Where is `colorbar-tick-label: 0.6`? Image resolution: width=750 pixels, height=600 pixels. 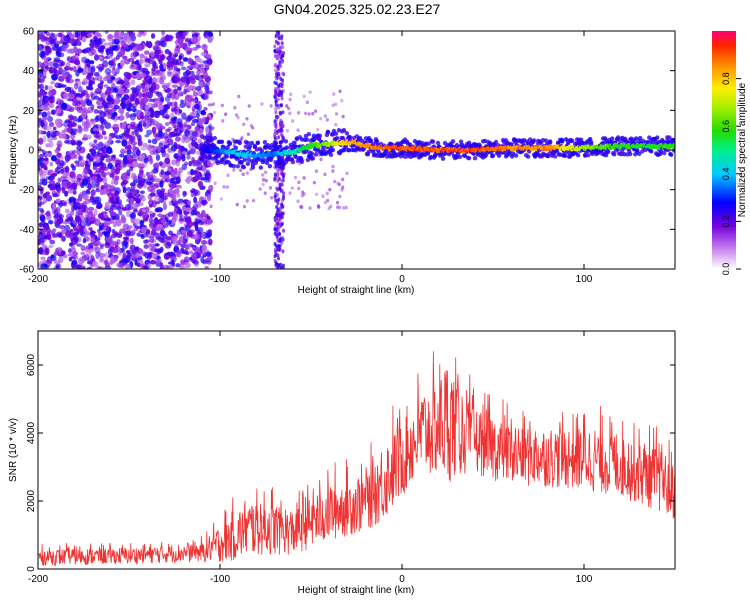
colorbar-tick-label: 0.6 is located at coordinates (726, 126).